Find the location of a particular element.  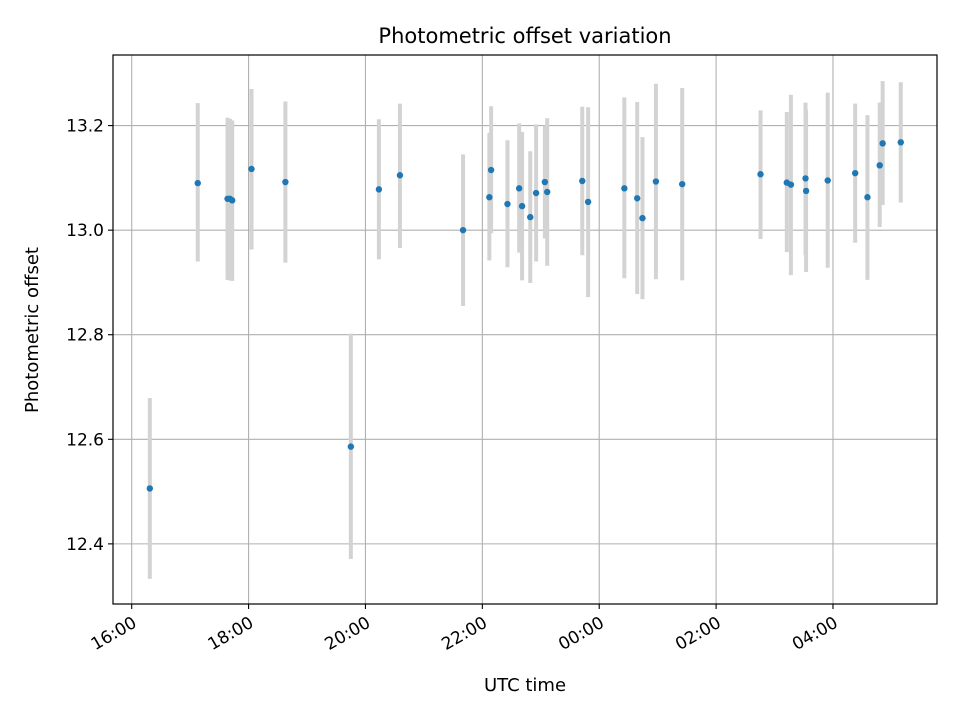

y-tick-label: 13.2 is located at coordinates (85, 127).